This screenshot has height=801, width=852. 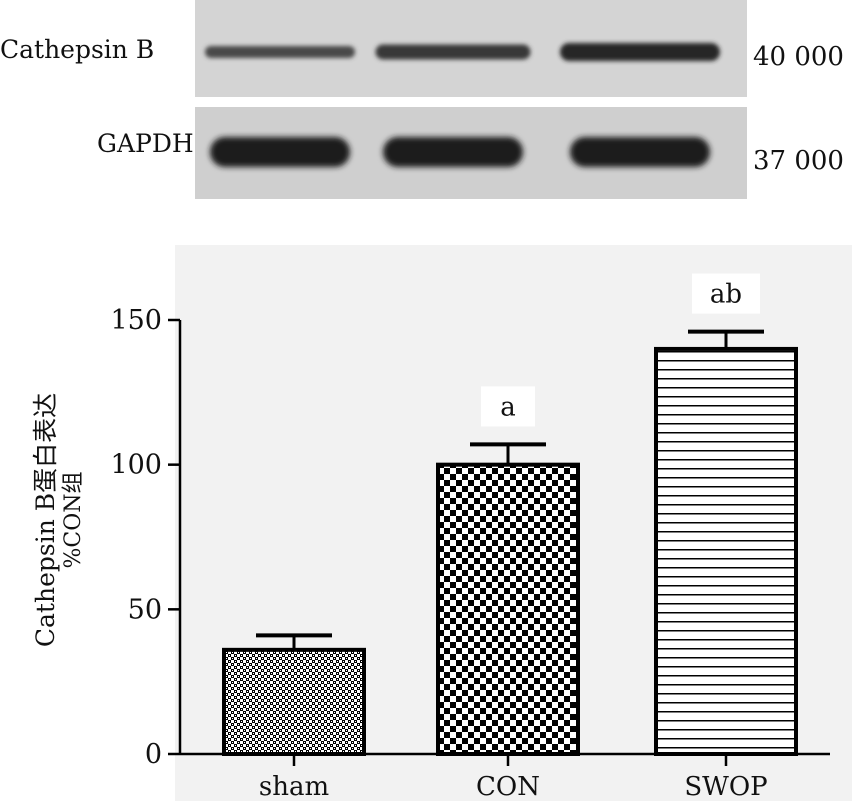 I want to click on gapdh-bands, so click(x=460, y=152).